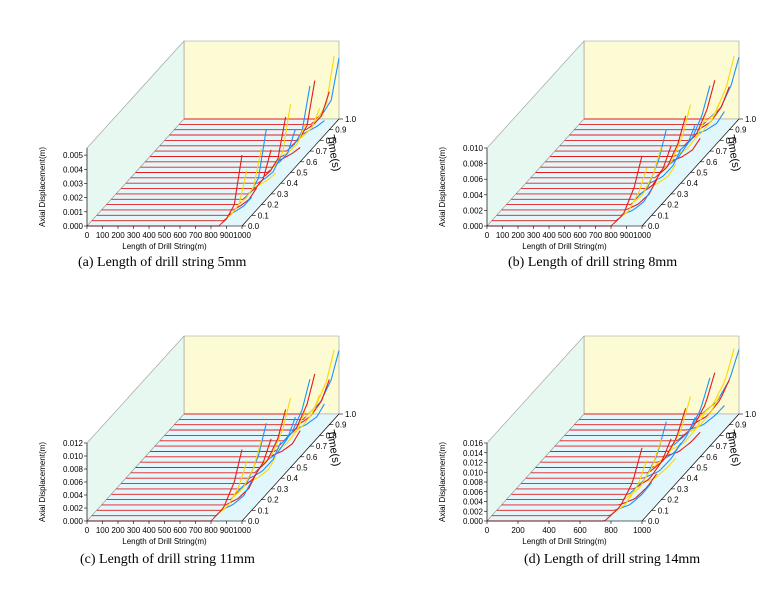 Image resolution: width=783 pixels, height=605 pixels. I want to click on y-axis-label: Axial Displacement(m), so click(42, 187).